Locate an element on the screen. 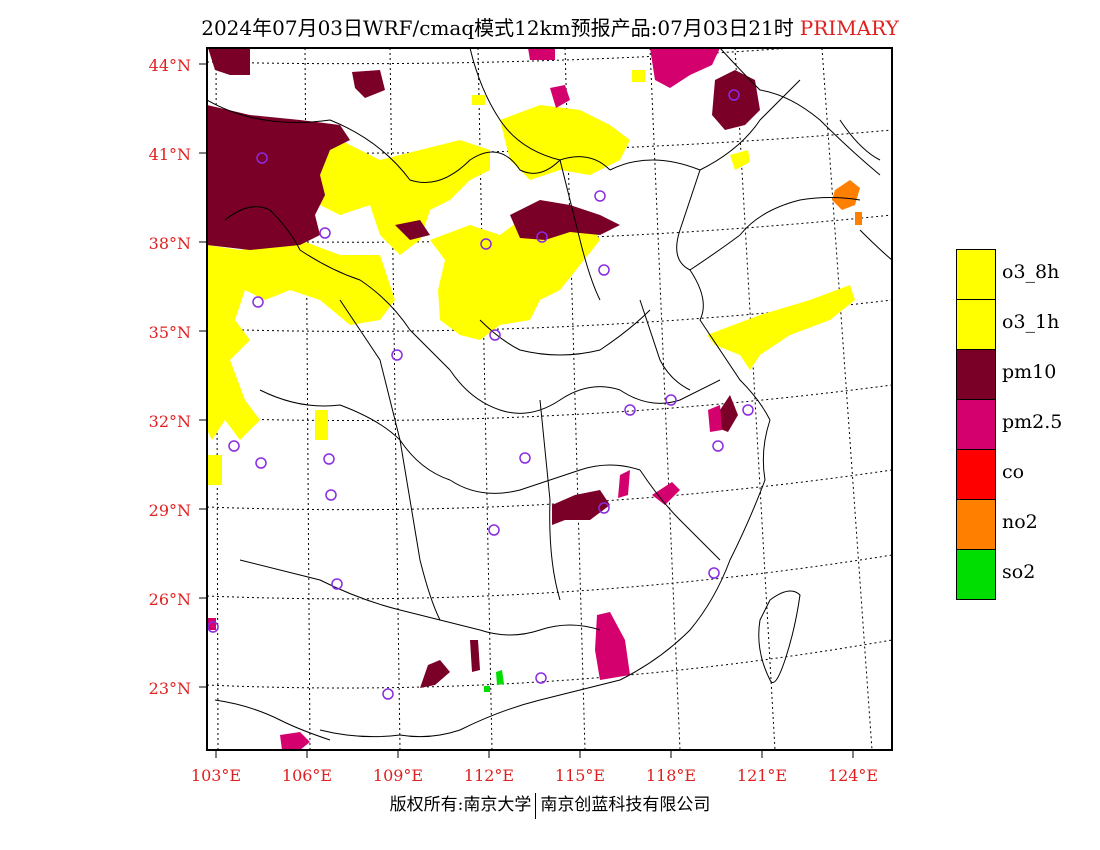 Image resolution: width=1100 pixels, height=850 pixels. legend-item-no2: no2 is located at coordinates (1028, 524).